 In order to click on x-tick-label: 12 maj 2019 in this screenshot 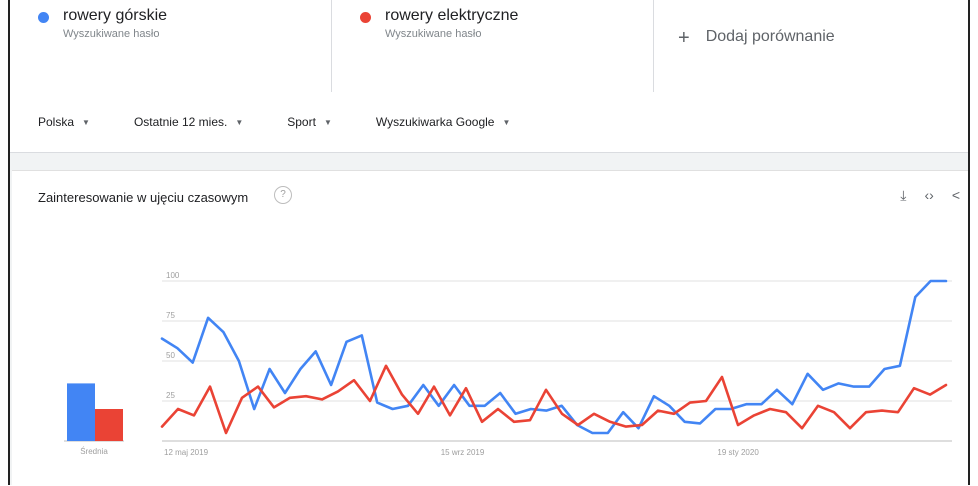, I will do `click(186, 452)`.